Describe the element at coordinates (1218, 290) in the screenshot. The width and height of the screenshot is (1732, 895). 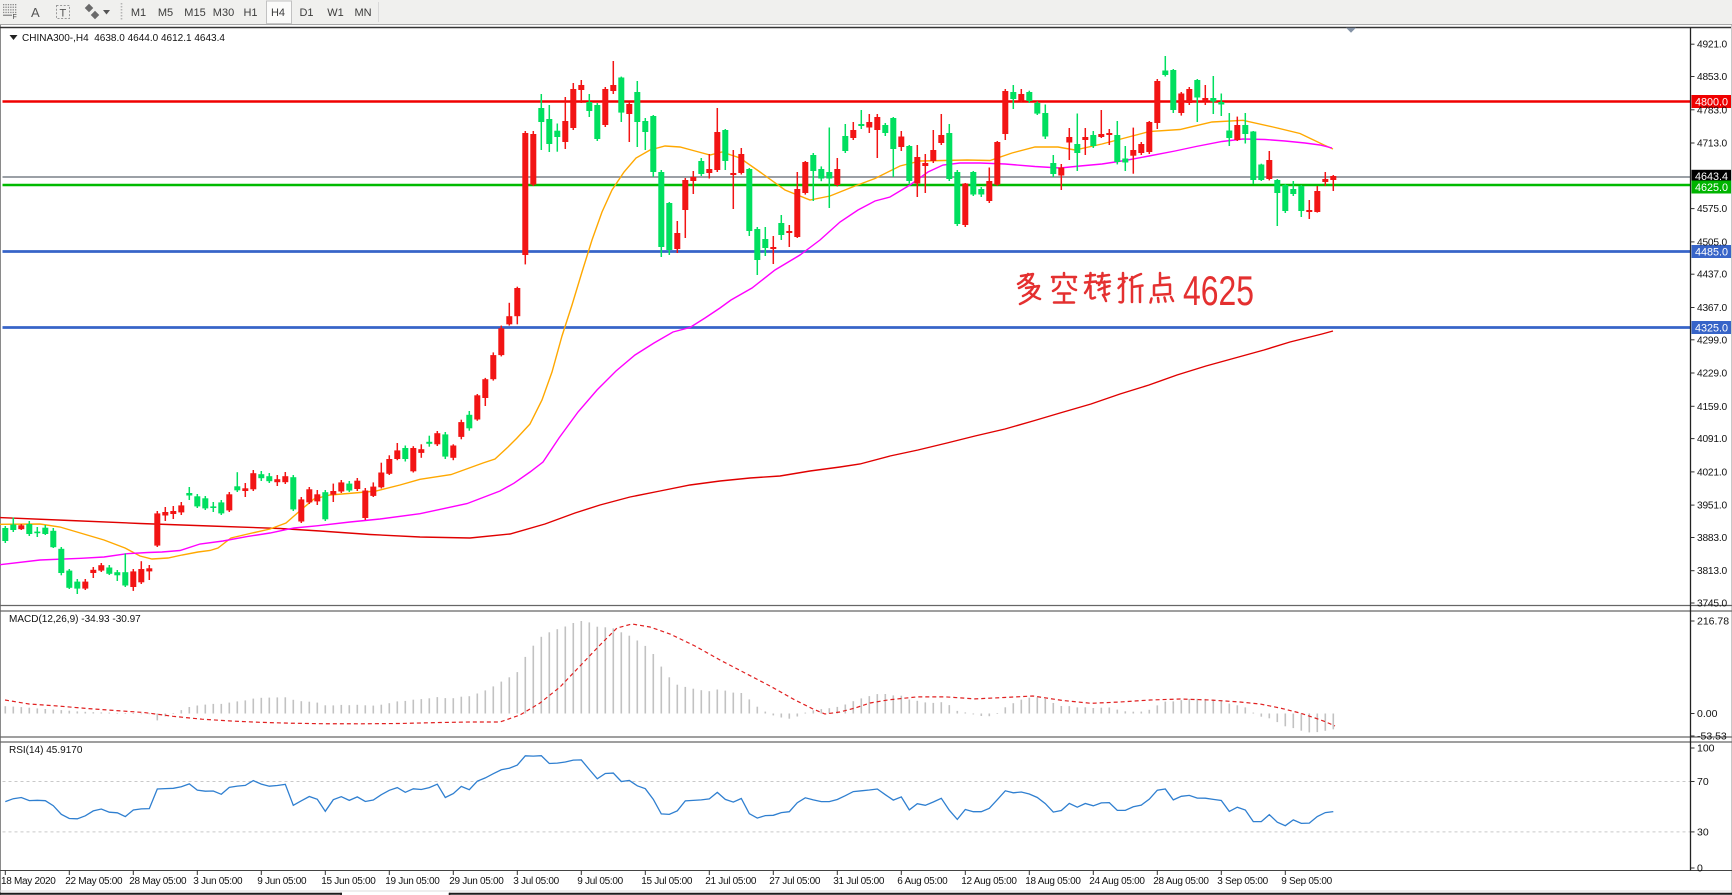
I see `svg-text: 4625` at that location.